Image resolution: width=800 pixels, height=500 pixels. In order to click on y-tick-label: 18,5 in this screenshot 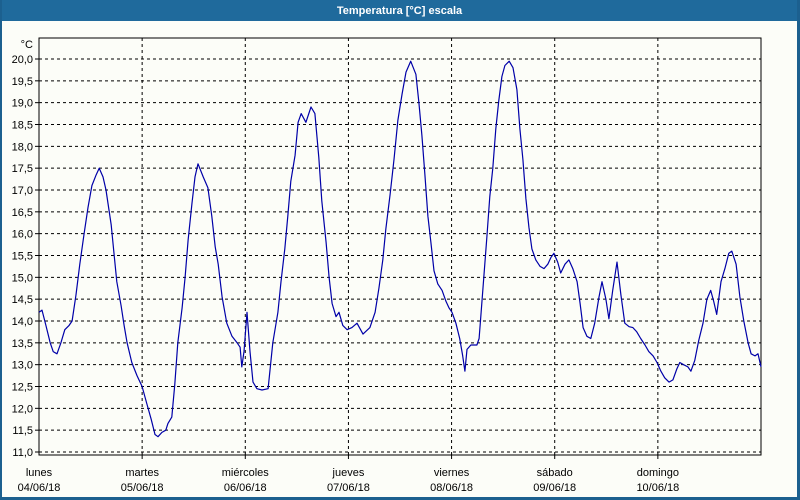, I will do `click(22, 126)`.